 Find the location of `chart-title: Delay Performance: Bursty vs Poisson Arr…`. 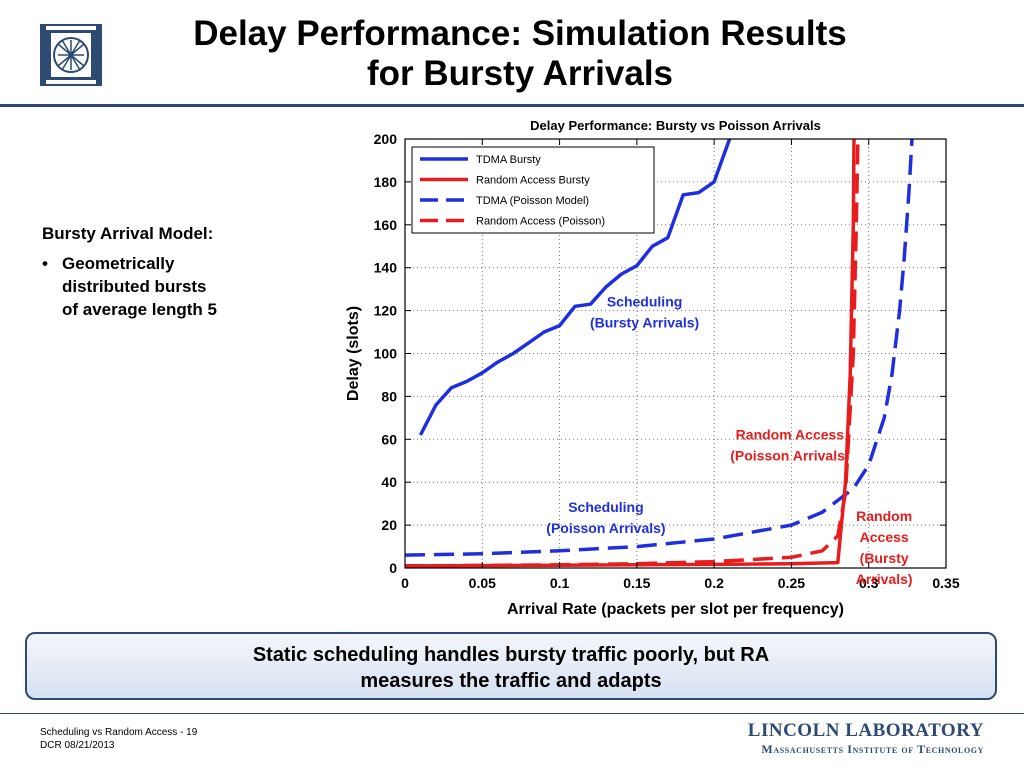

chart-title: Delay Performance: Bursty vs Poisson Arr… is located at coordinates (675, 125).